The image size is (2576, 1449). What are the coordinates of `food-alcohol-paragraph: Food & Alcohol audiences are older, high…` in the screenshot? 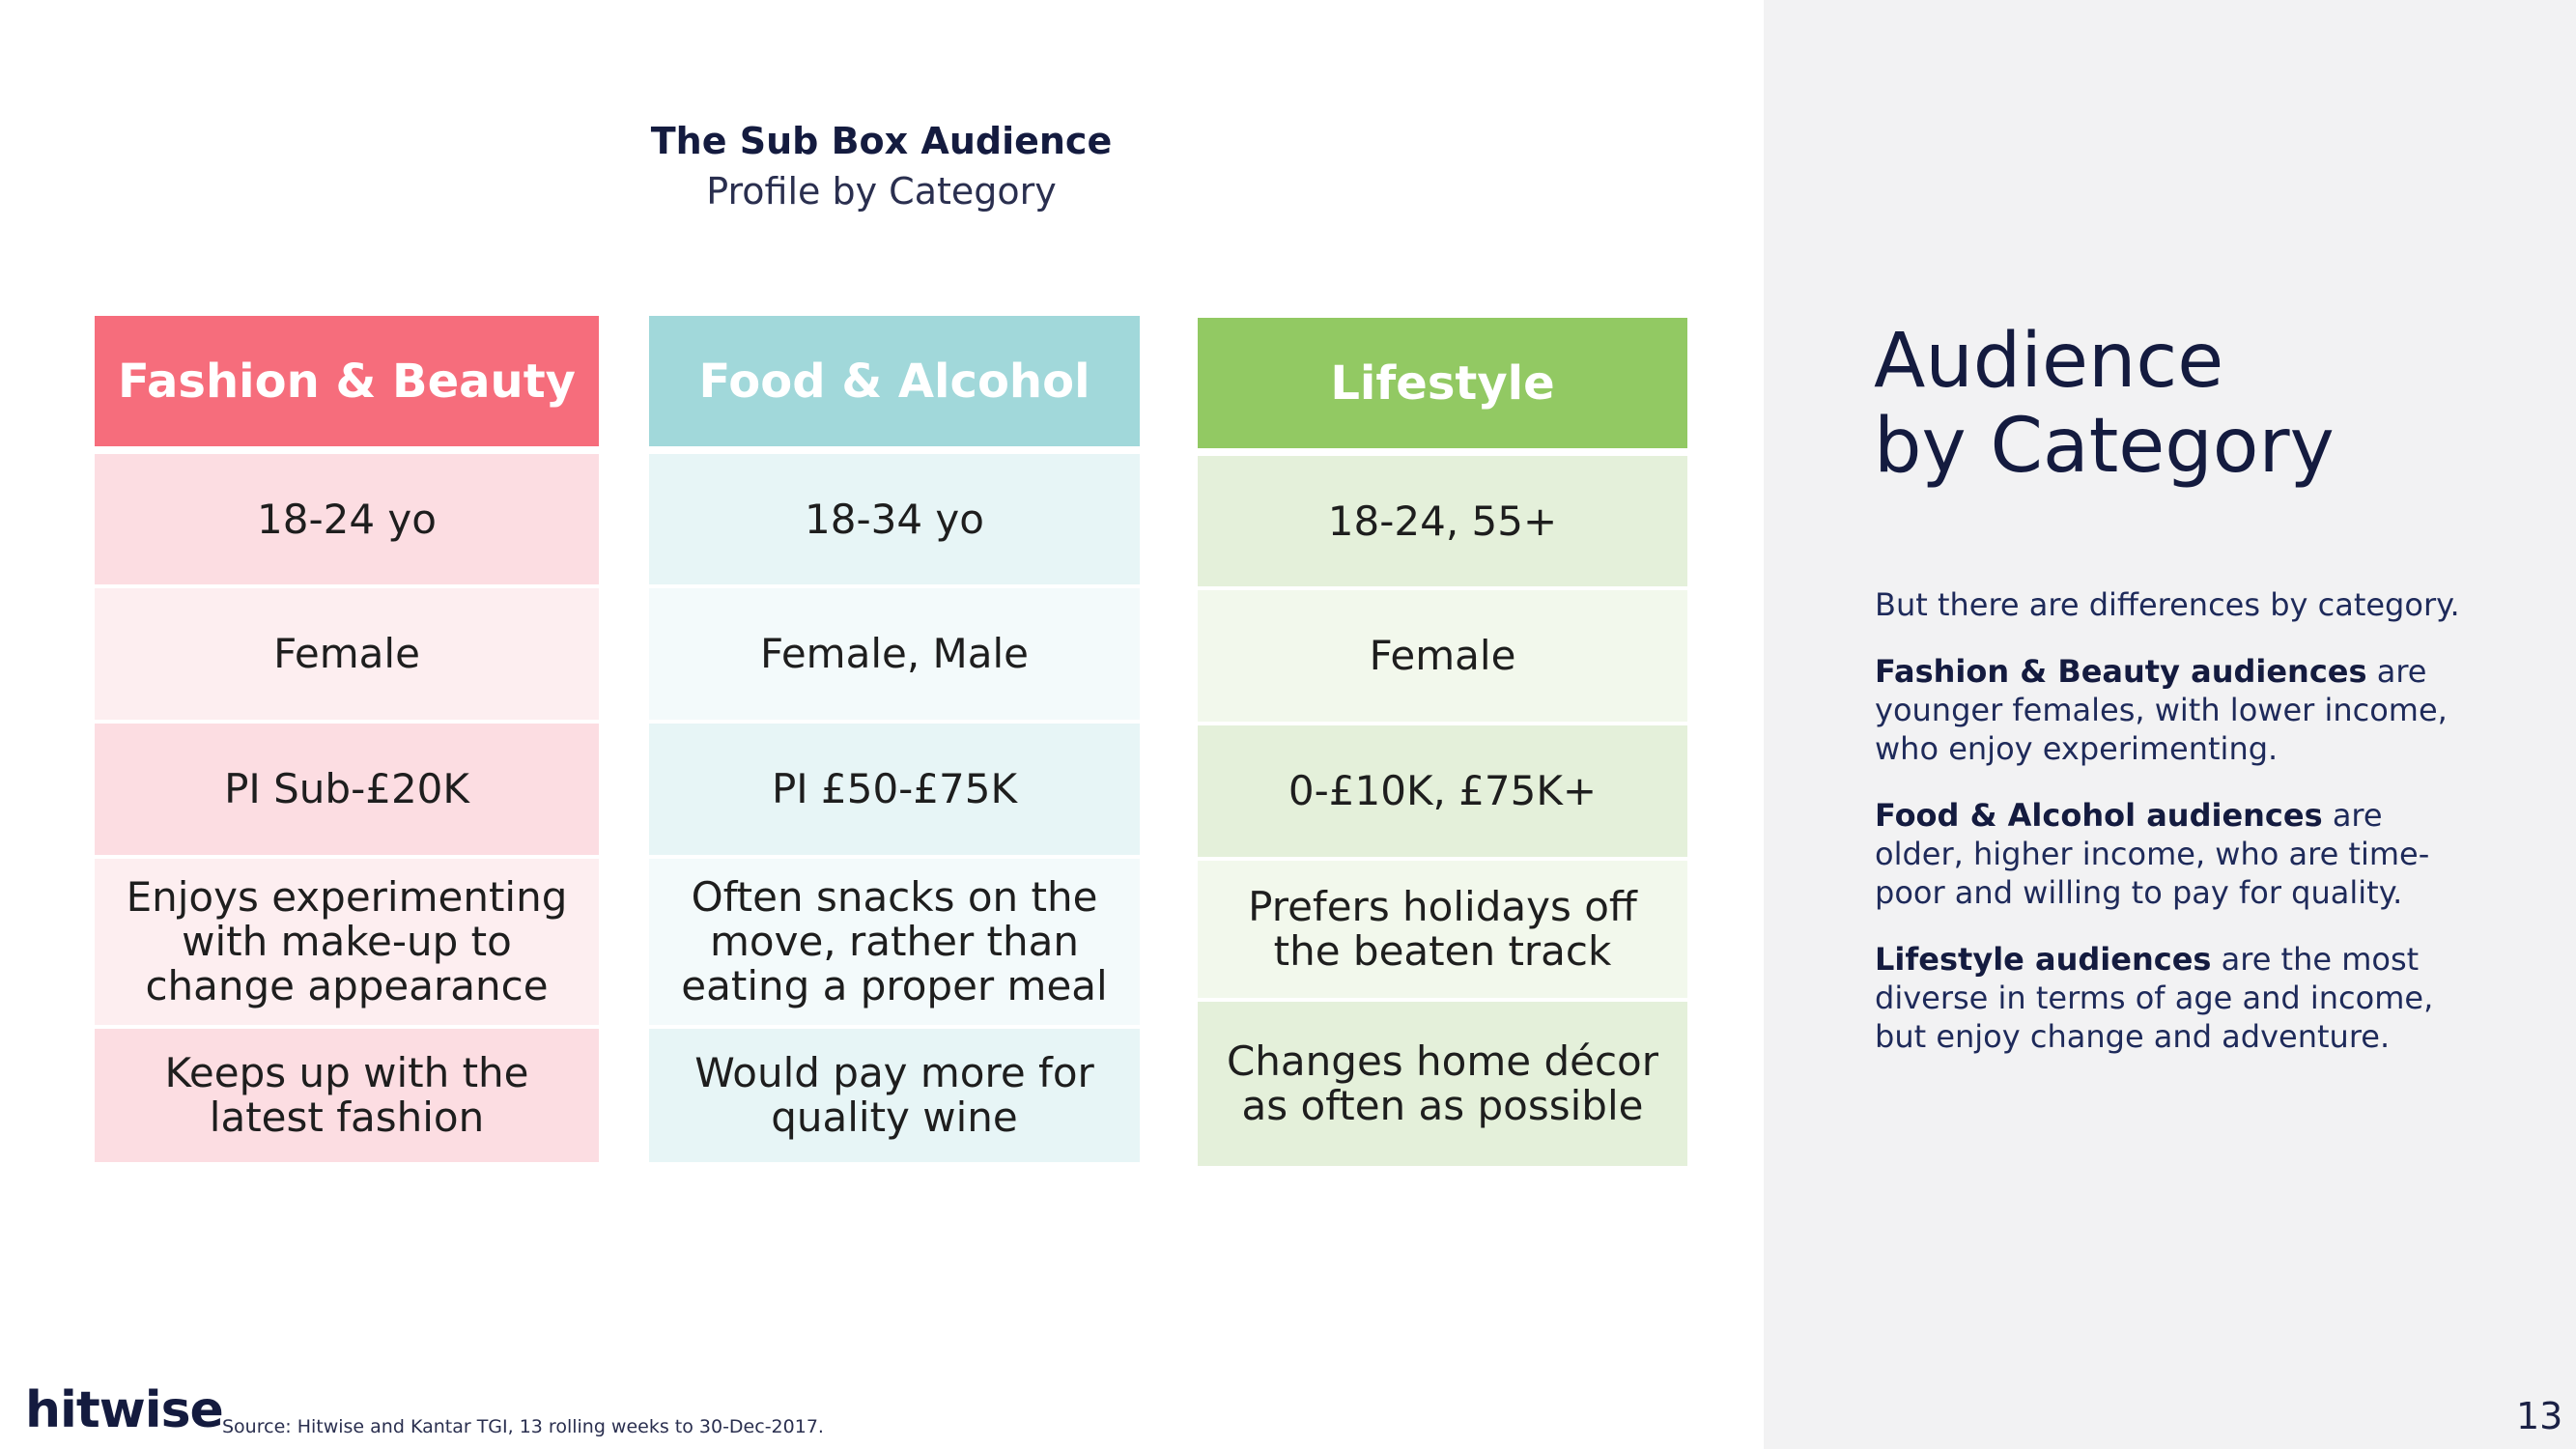 It's located at (2174, 854).